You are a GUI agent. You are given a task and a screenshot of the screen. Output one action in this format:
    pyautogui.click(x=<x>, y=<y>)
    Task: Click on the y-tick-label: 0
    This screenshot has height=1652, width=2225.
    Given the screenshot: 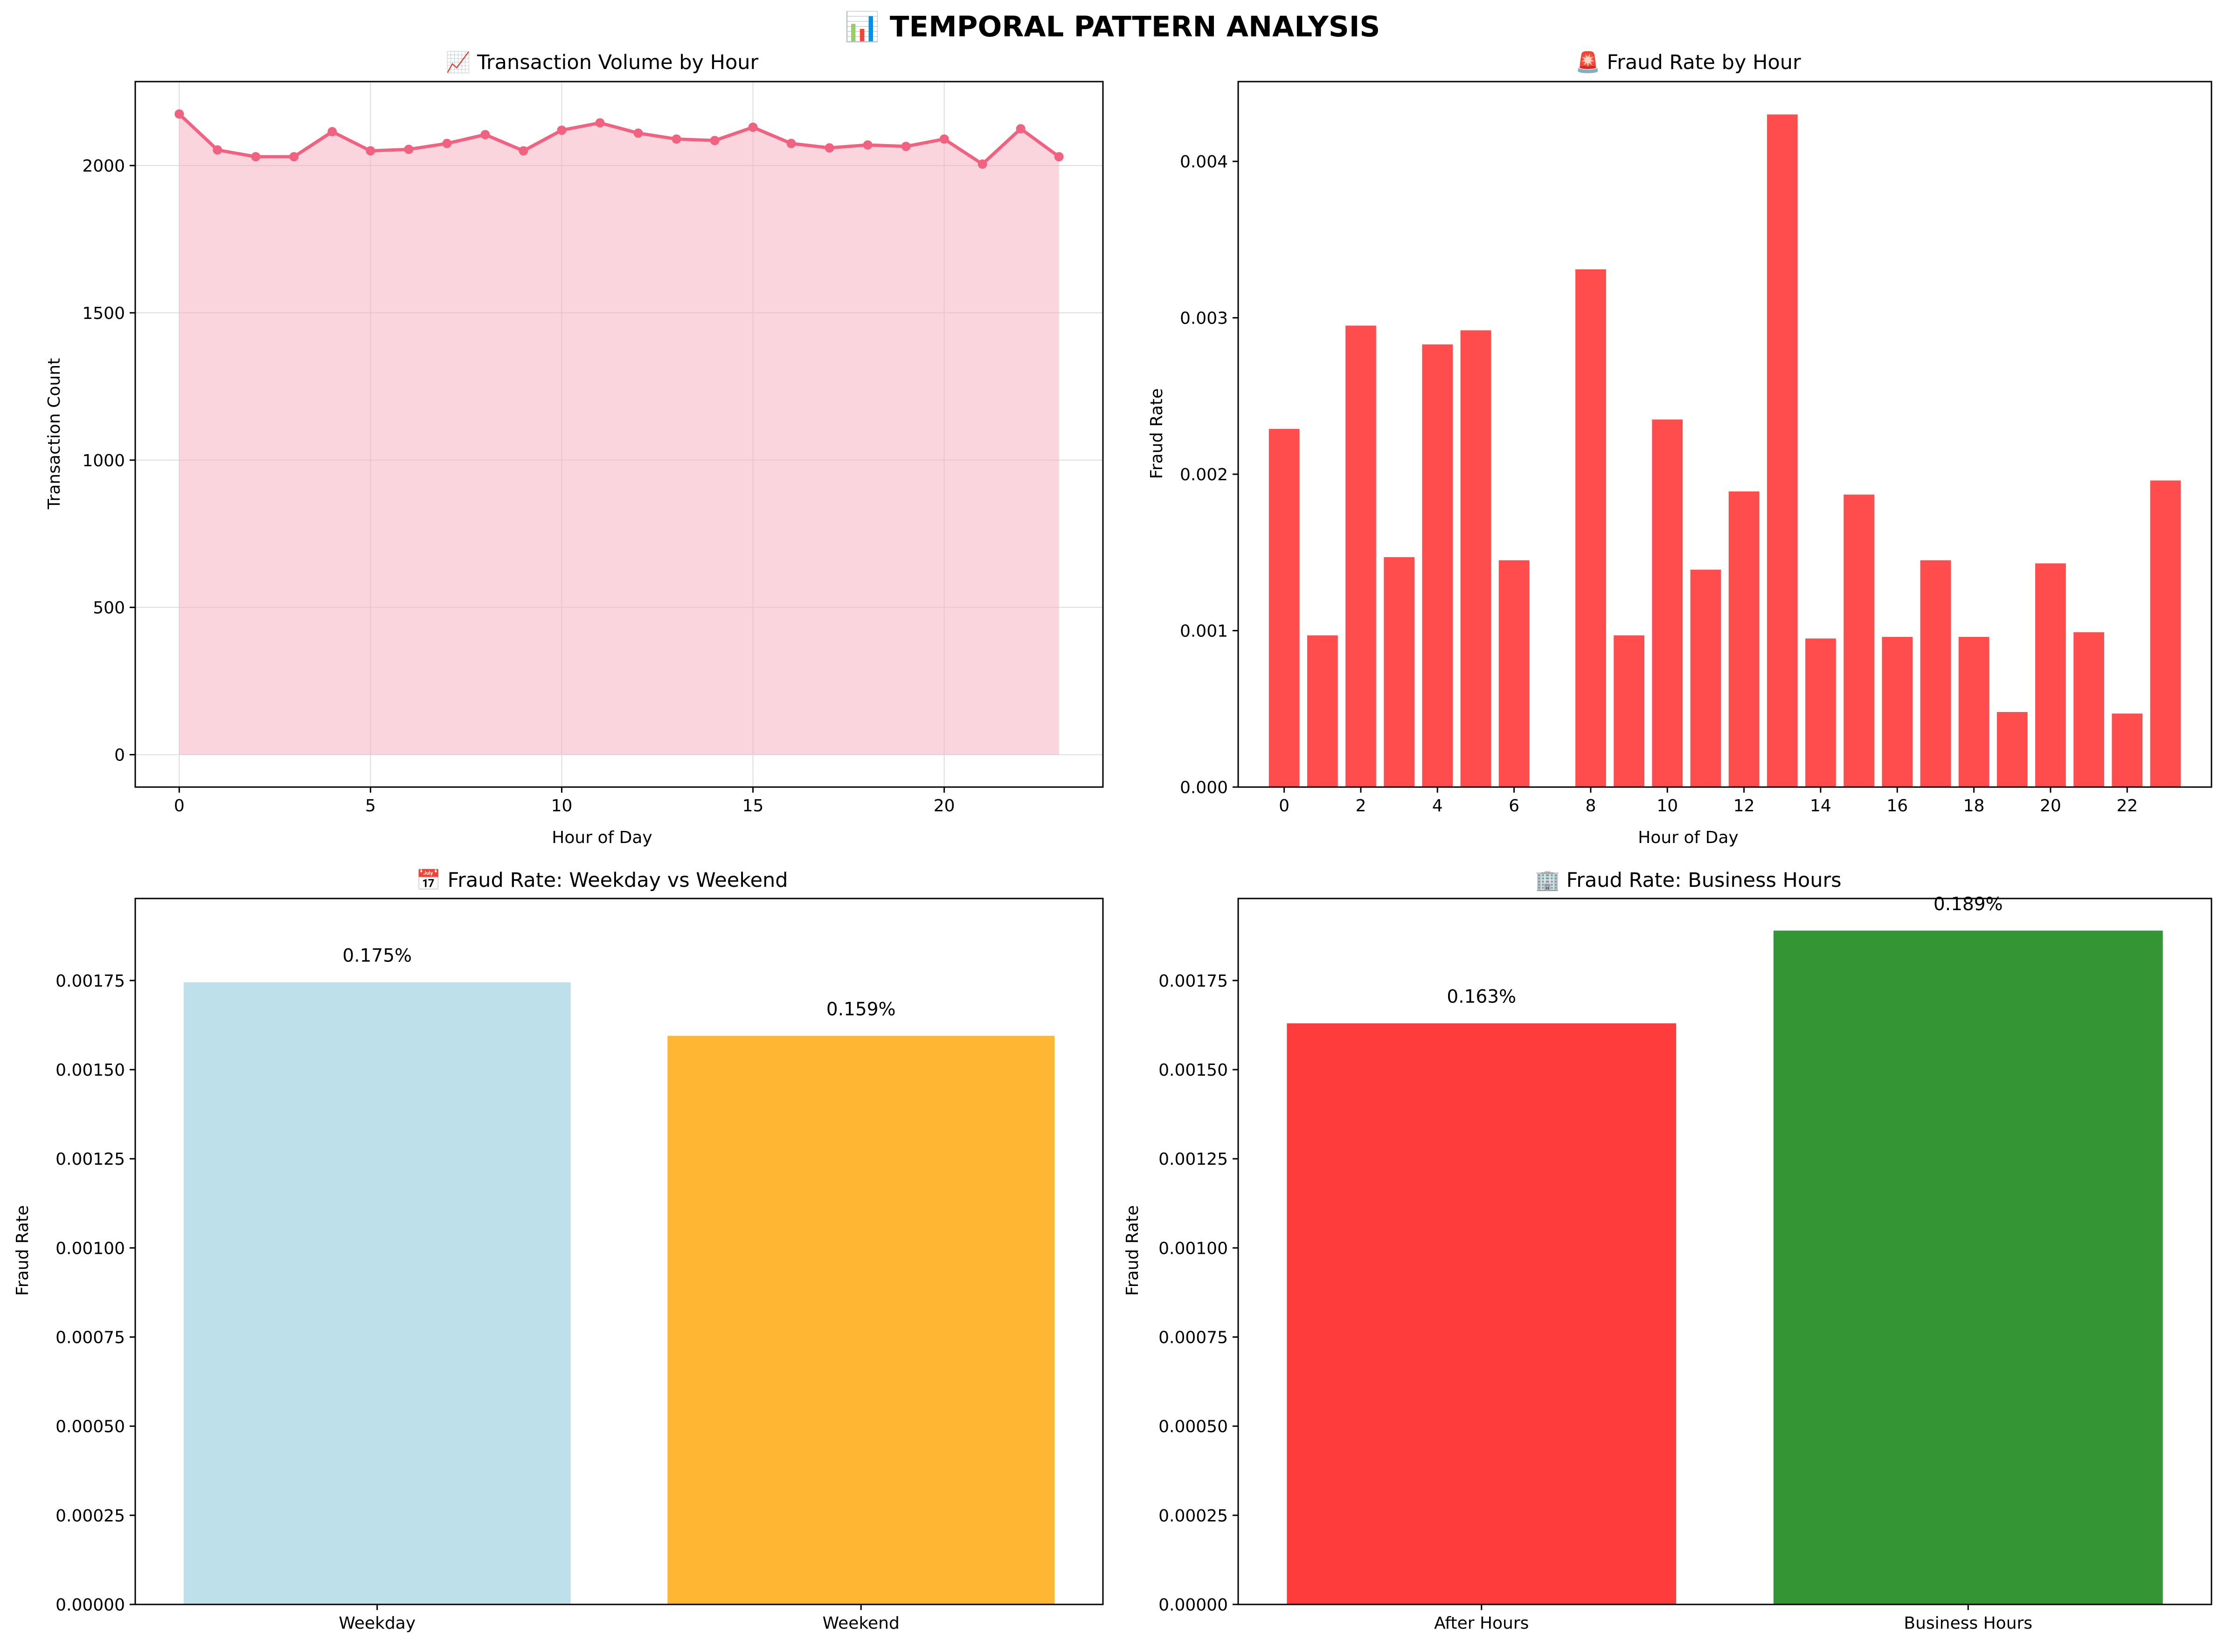 What is the action you would take?
    pyautogui.click(x=120, y=755)
    